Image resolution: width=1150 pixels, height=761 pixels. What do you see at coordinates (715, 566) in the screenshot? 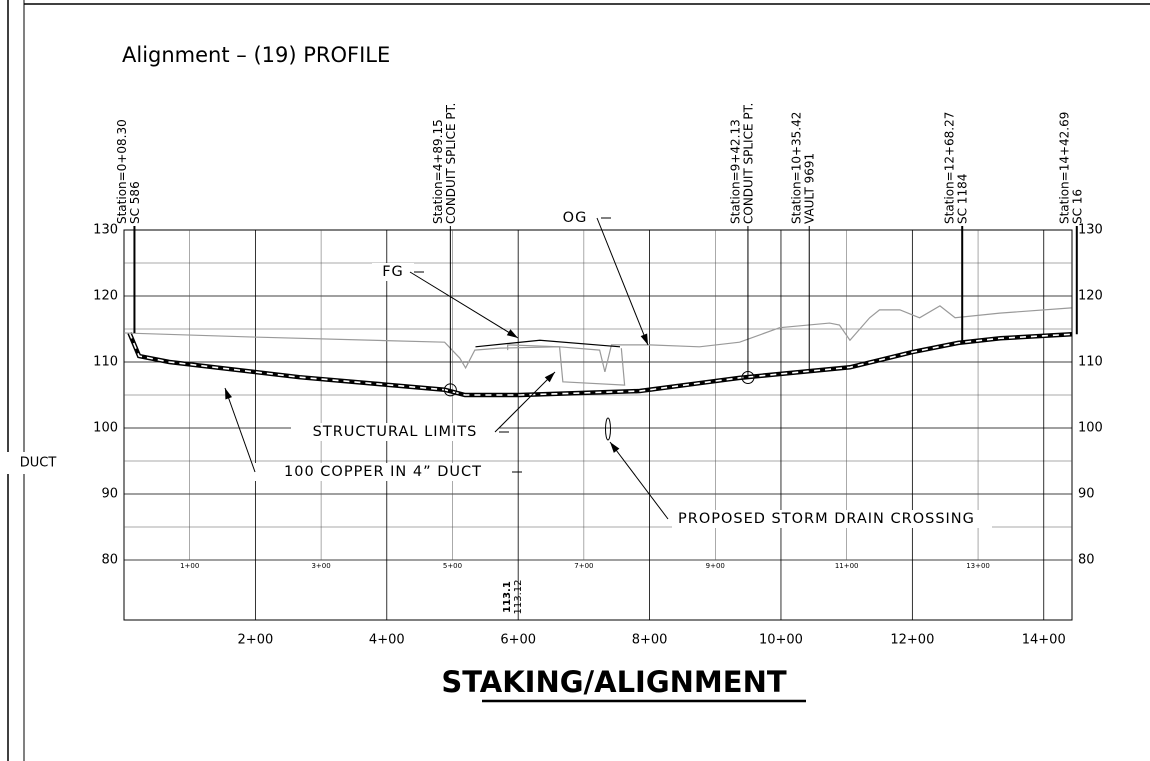
I see `x-minor-label: 9+00` at bounding box center [715, 566].